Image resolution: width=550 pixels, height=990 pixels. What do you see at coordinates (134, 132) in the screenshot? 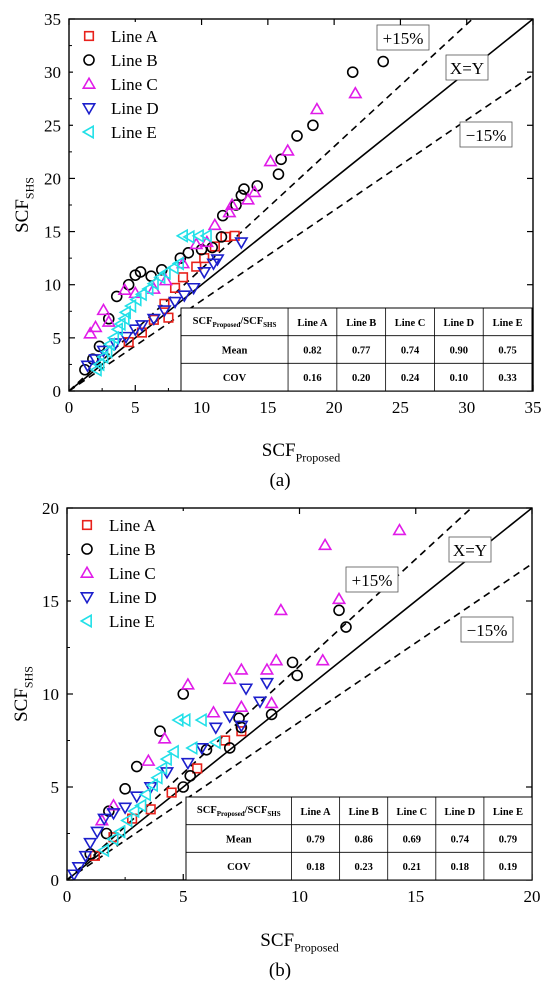
I see `legend-label: Line E` at bounding box center [134, 132].